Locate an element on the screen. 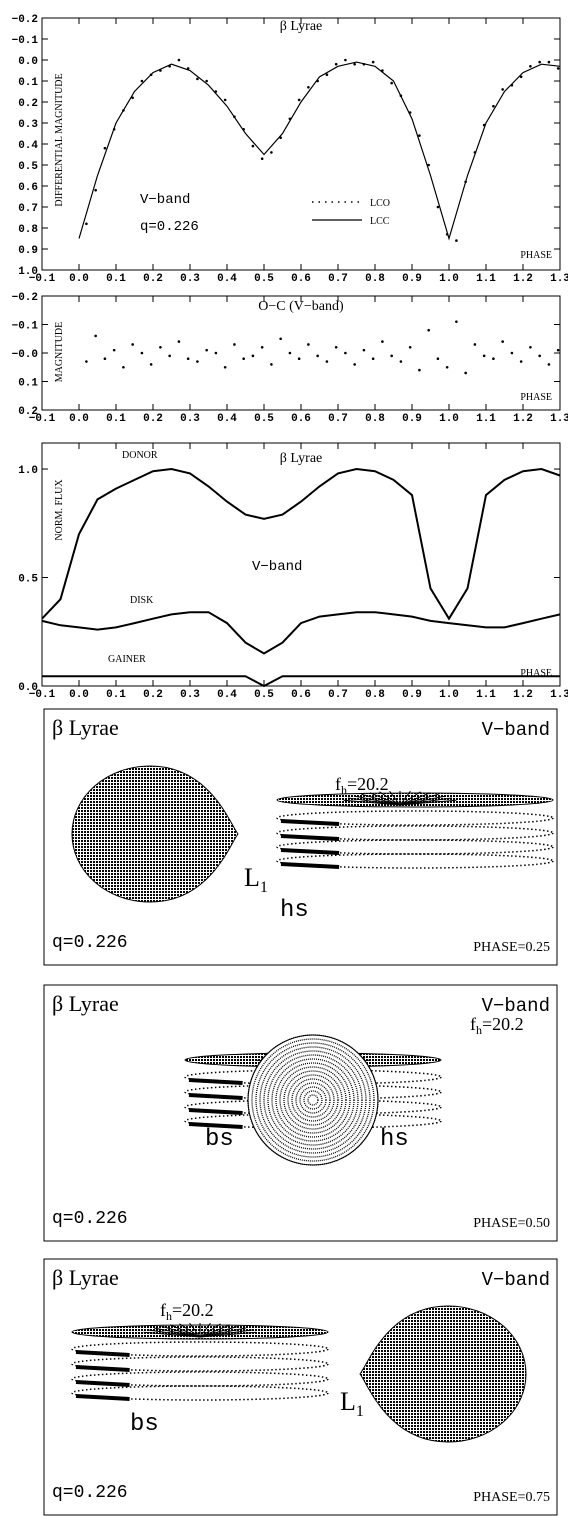  y-tick-label: 0.0 is located at coordinates (28, 688).